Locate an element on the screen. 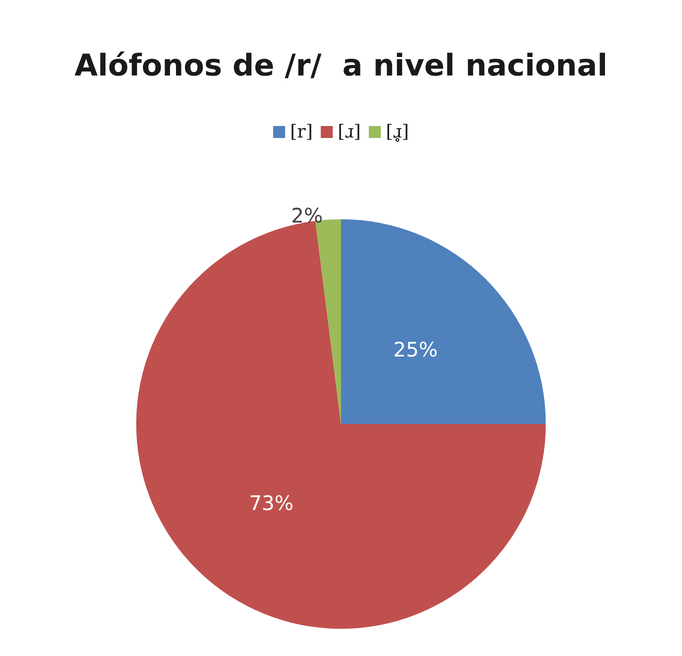 This screenshot has height=656, width=682. legend-label: [ɹ] is located at coordinates (349, 132).